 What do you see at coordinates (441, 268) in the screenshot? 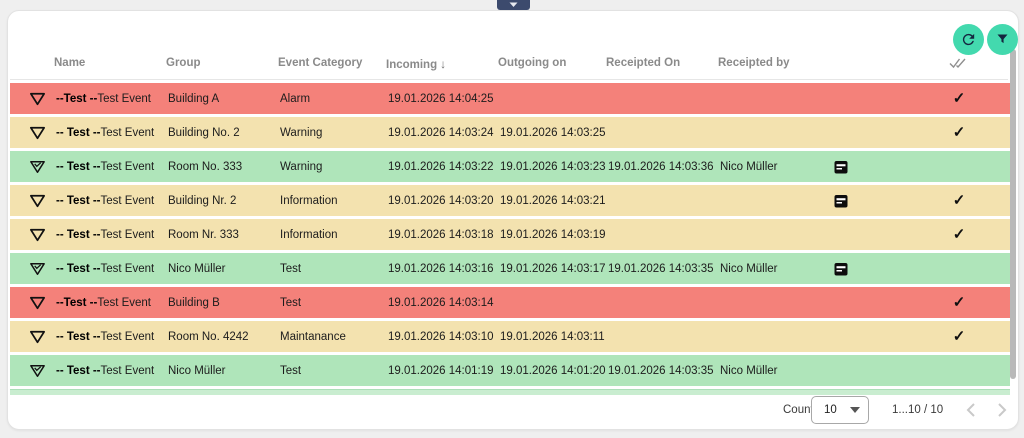
I see `incoming-cell: 19.01.2026 14:03:16` at bounding box center [441, 268].